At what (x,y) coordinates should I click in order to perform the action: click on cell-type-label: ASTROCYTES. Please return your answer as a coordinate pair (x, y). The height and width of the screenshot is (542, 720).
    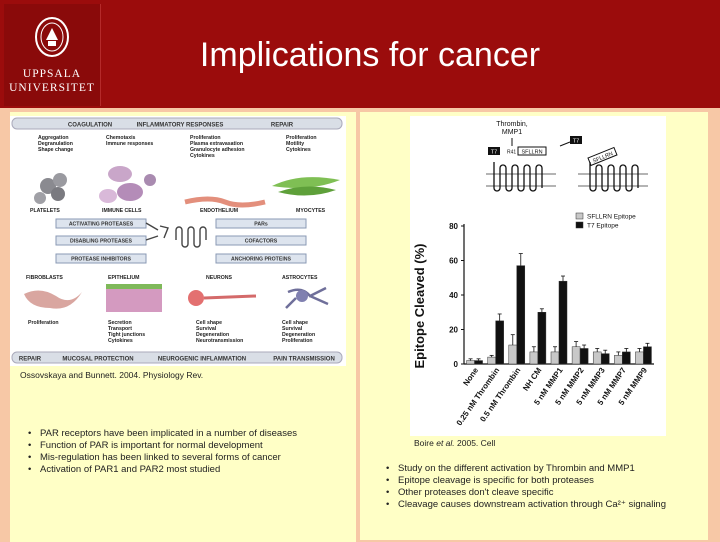
    Looking at the image, I should click on (300, 278).